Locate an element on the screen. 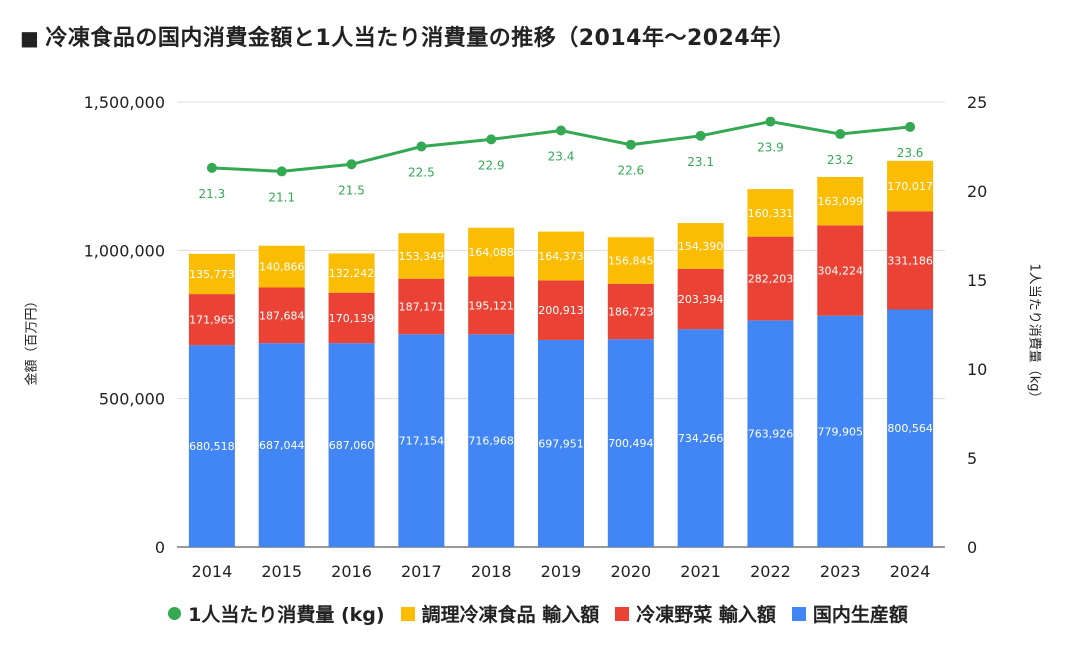  bar-value-label: 200,913 is located at coordinates (561, 310).